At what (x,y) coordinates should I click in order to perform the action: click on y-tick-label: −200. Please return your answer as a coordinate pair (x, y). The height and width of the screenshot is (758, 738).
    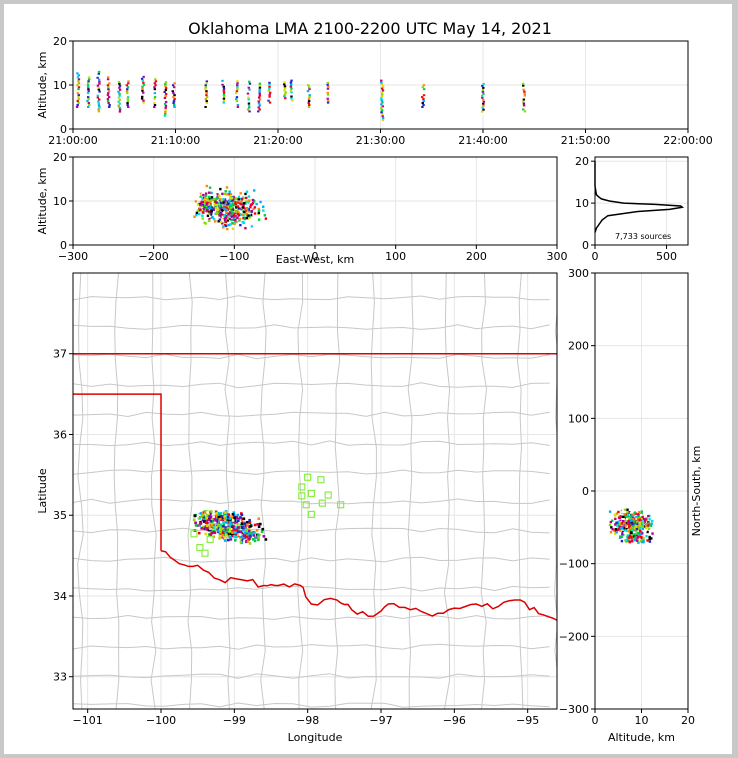
    Looking at the image, I should click on (574, 636).